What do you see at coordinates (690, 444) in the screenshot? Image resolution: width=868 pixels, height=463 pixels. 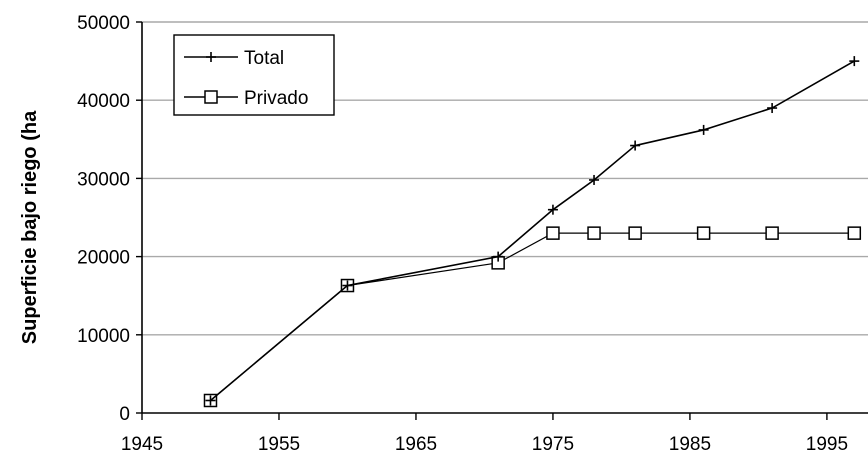 I see `x-tick-label: 1985` at bounding box center [690, 444].